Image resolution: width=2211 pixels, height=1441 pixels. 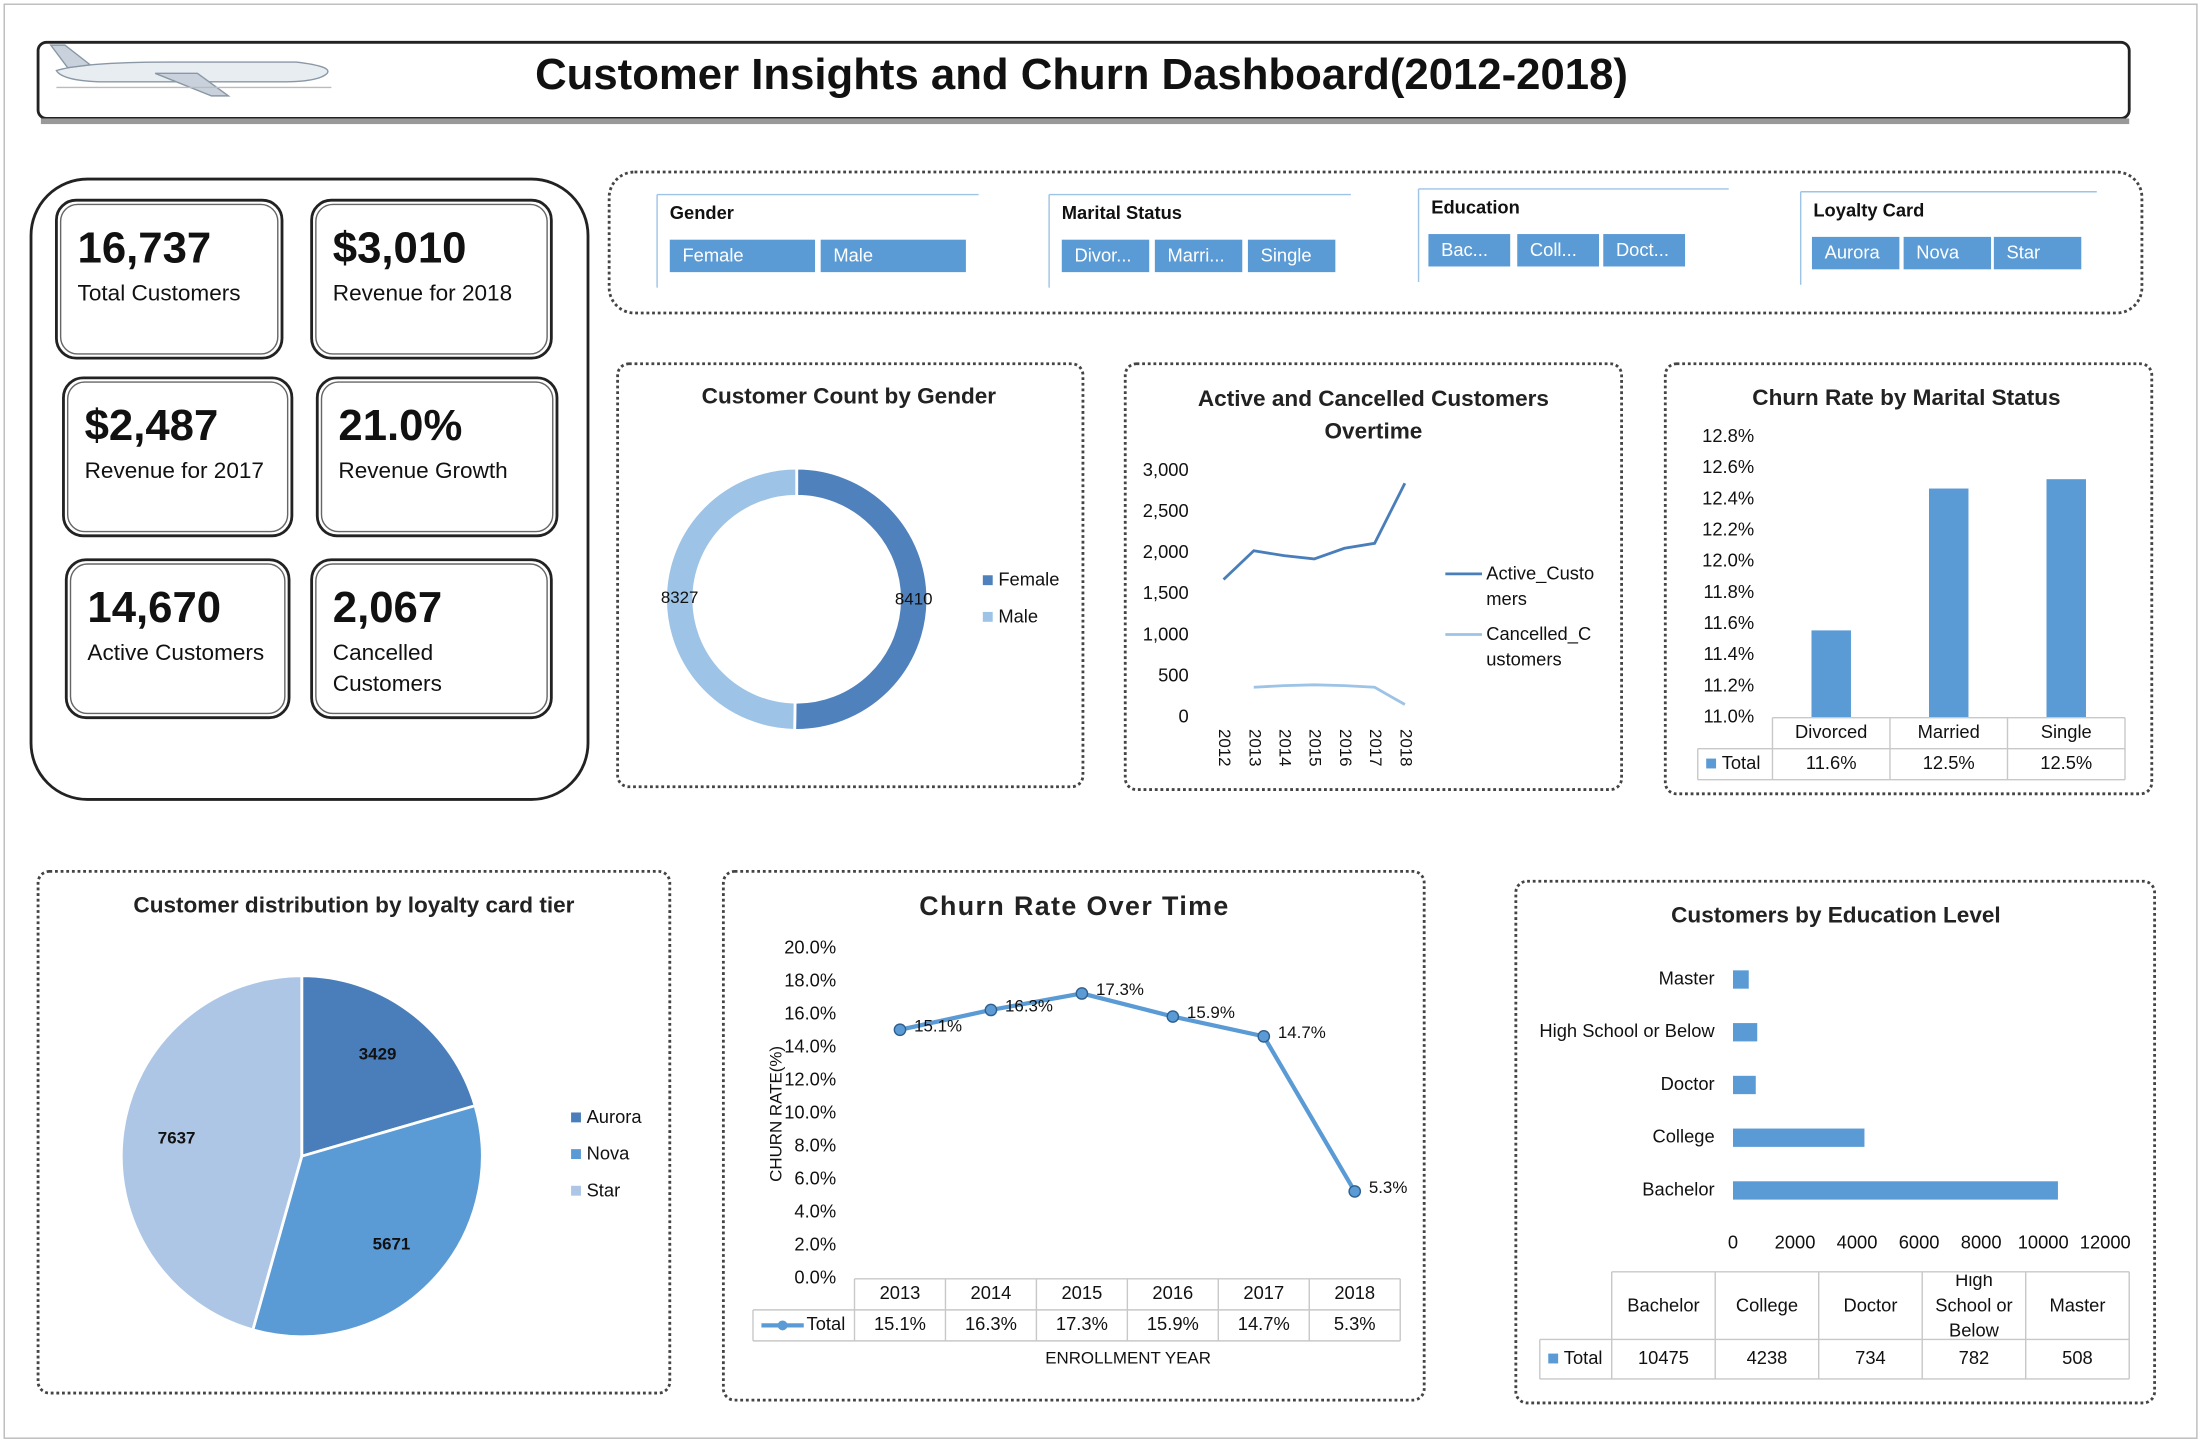 I want to click on kpi-label: Revenue for 2017, so click(x=174, y=471).